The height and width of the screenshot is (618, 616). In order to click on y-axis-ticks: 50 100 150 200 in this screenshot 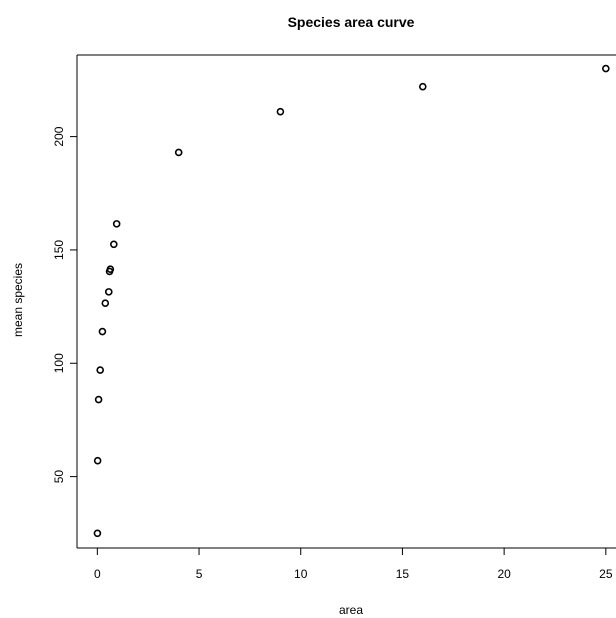, I will do `click(64, 304)`.